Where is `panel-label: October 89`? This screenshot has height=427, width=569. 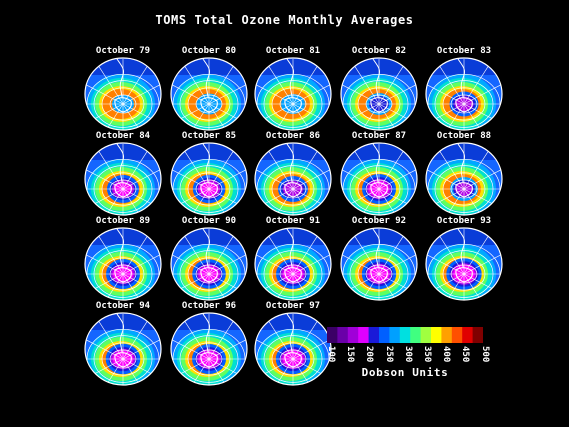 panel-label: October 89 is located at coordinates (123, 221).